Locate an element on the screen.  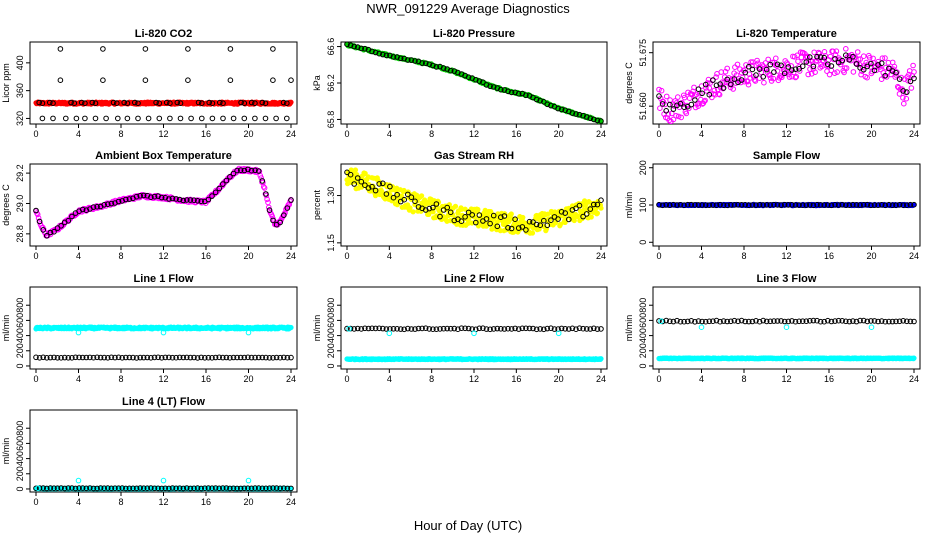
y-tick-label: 600 is located at coordinates (20, 443).